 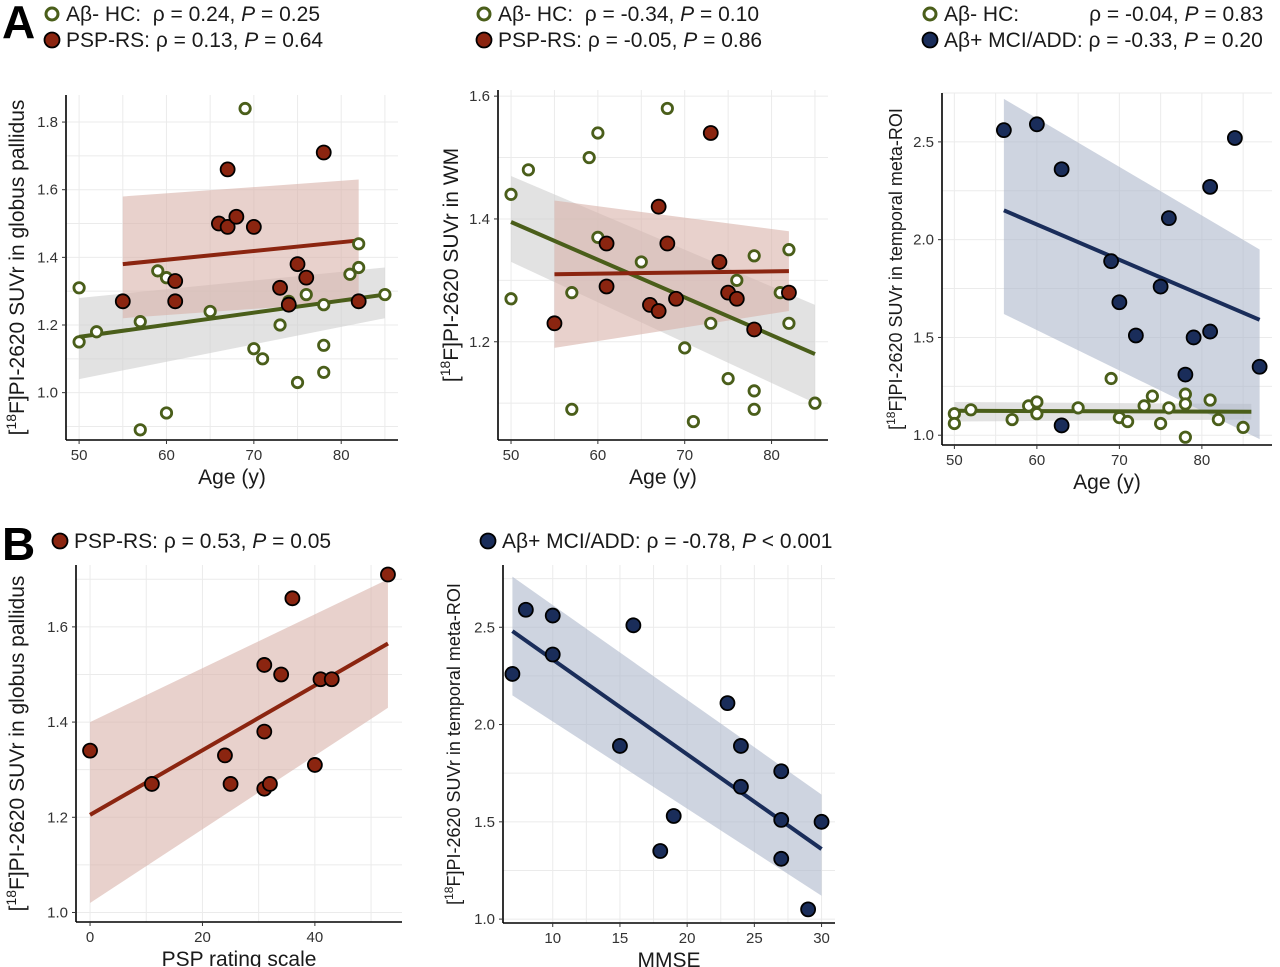 I want to click on y-tick-label: 1.6, so click(x=479, y=96).